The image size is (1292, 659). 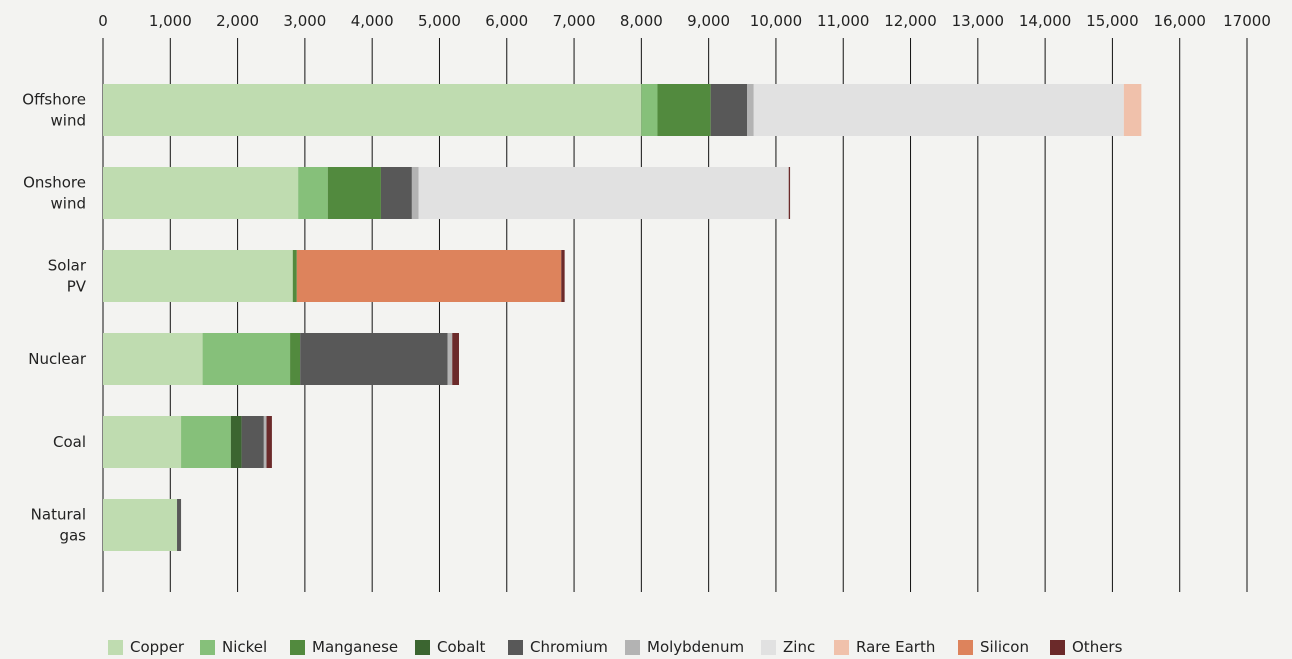 I want to click on category-label: Natural, so click(x=58, y=515).